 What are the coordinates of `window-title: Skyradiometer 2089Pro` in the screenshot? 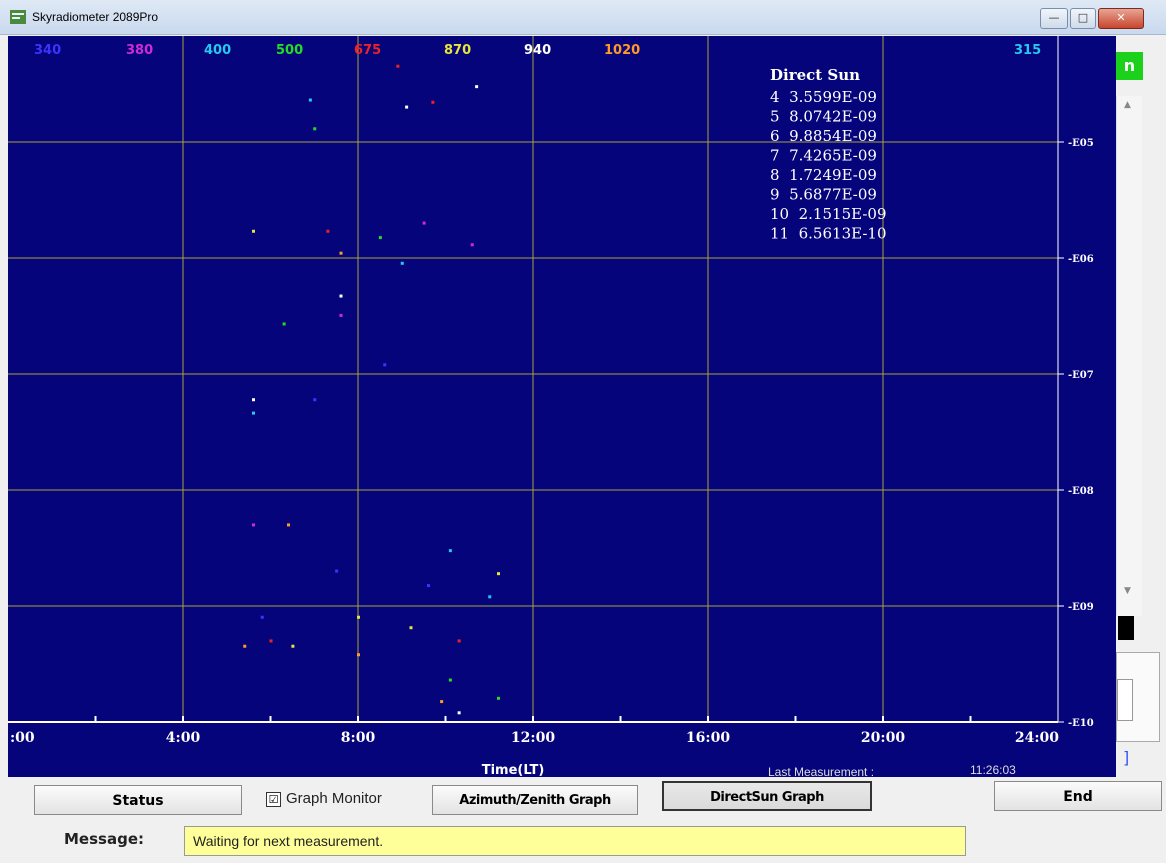 It's located at (95, 17).